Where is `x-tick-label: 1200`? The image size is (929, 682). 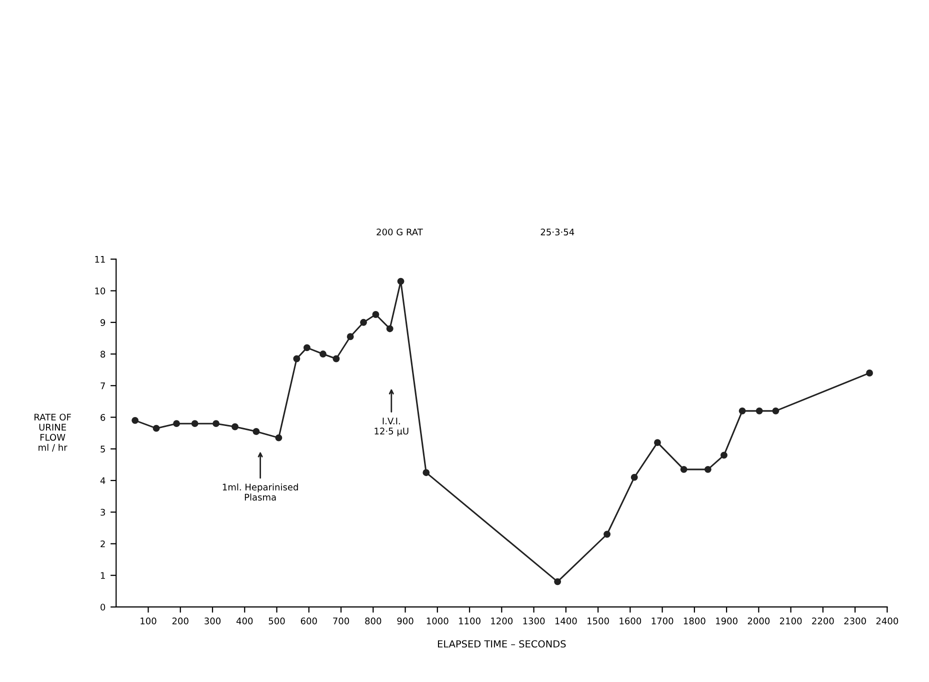 x-tick-label: 1200 is located at coordinates (502, 621).